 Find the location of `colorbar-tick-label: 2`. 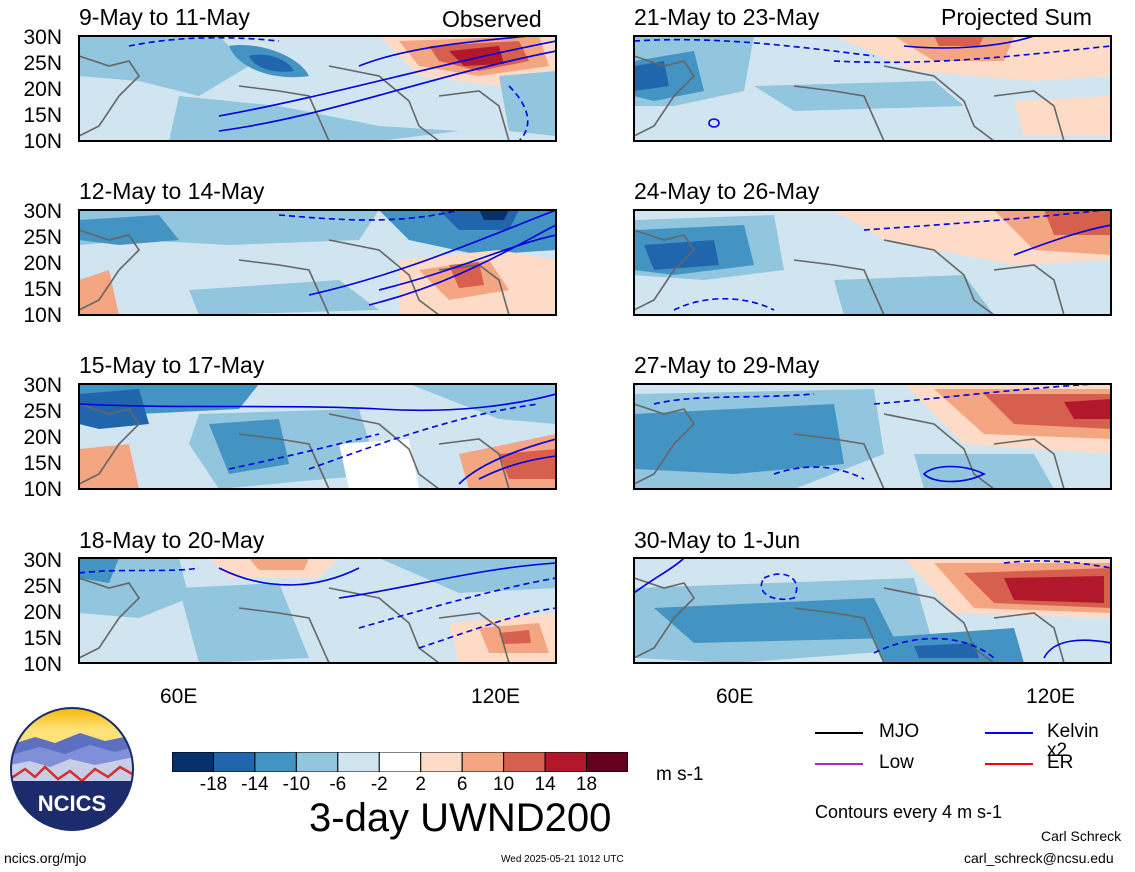

colorbar-tick-label: 2 is located at coordinates (420, 784).